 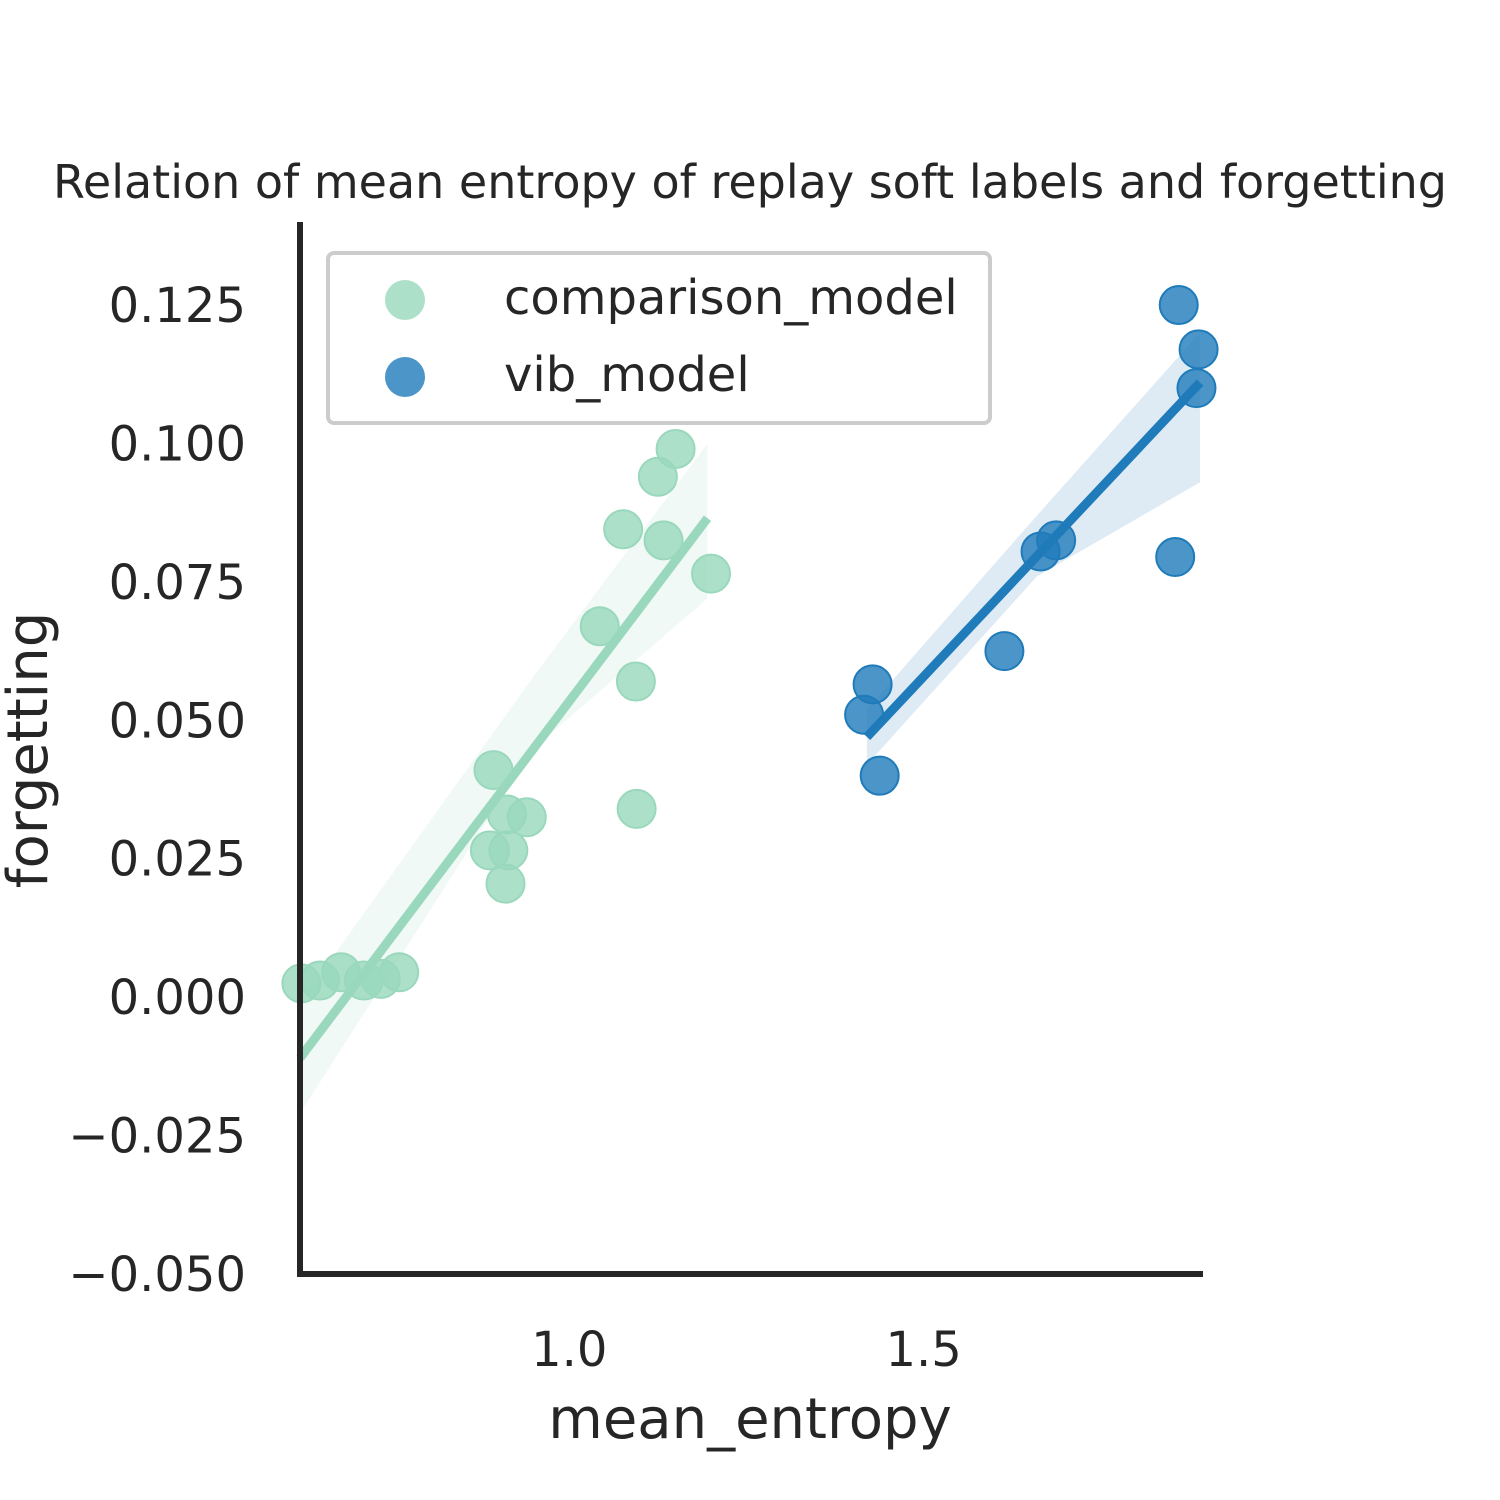 What do you see at coordinates (749, 1419) in the screenshot?
I see `x-axis-label: mean_entropy` at bounding box center [749, 1419].